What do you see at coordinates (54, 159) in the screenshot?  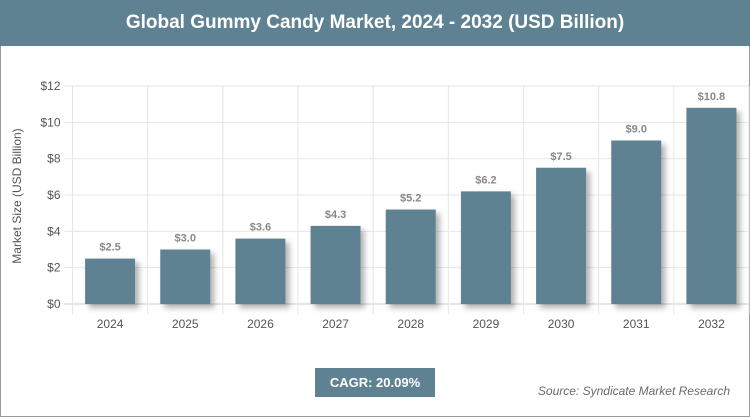 I see `y-tick-label: $8` at bounding box center [54, 159].